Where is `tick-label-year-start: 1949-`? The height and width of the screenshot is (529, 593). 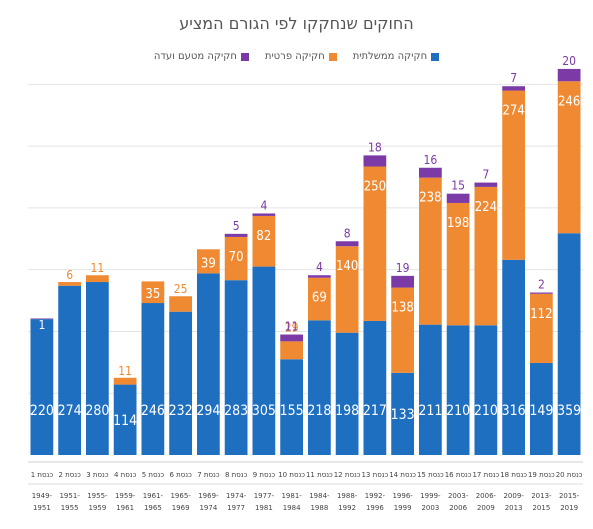 tick-label-year-start: 1949- is located at coordinates (42, 496).